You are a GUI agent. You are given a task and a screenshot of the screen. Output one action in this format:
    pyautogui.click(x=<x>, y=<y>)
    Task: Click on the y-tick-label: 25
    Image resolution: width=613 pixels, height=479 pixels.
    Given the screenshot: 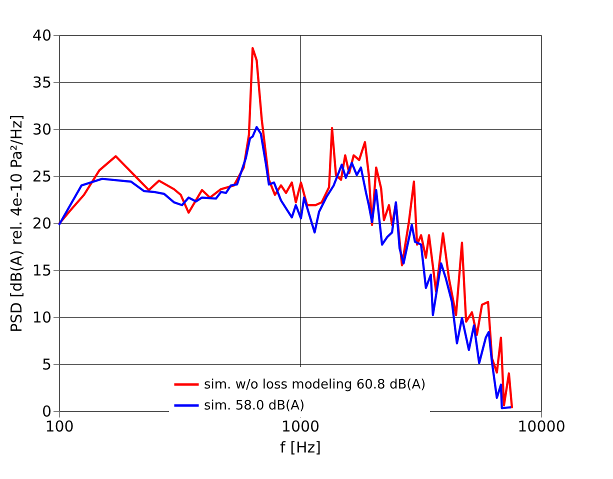 What is the action you would take?
    pyautogui.click(x=42, y=177)
    